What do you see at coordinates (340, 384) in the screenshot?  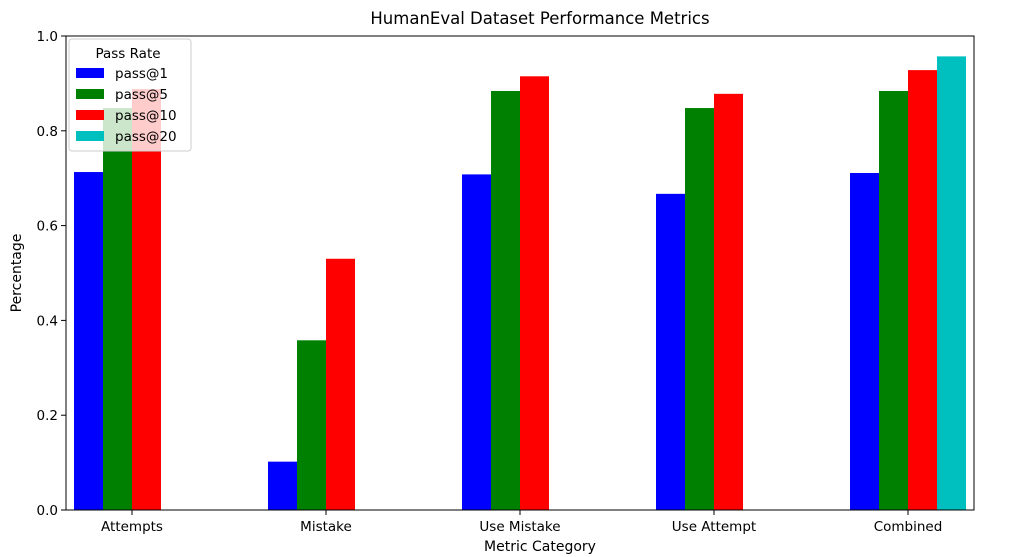 I see `bar-pass-at-10-mistake` at bounding box center [340, 384].